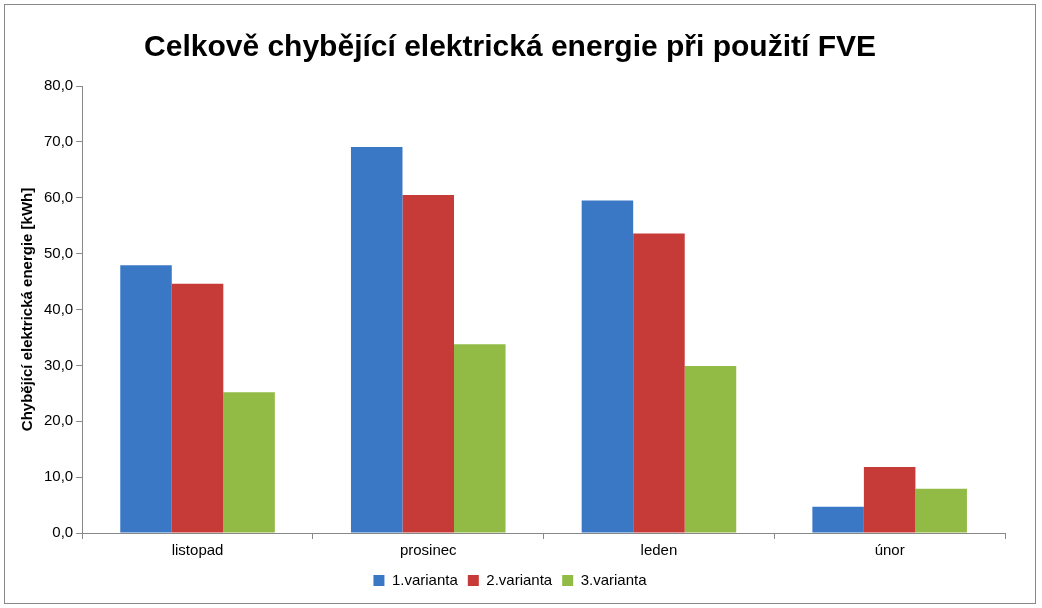  Describe the element at coordinates (510, 46) in the screenshot. I see `chart-title: Celkově chybějící elektrická energie při použití FVE` at that location.